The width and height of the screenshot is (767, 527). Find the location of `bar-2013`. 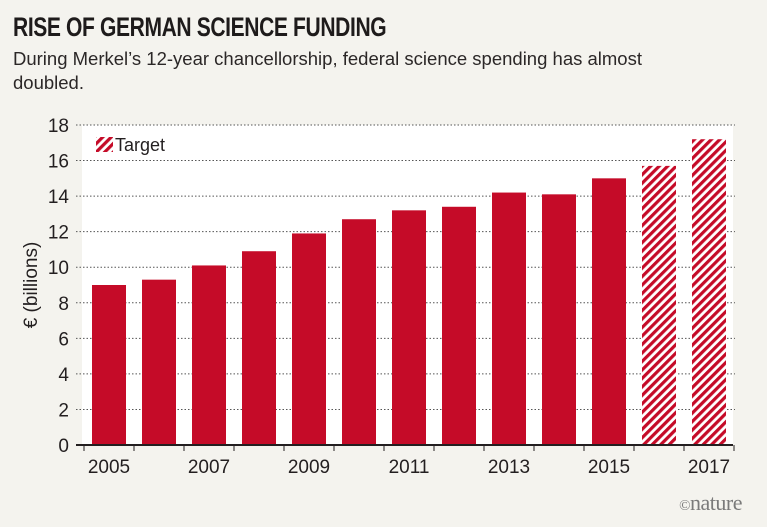

bar-2013 is located at coordinates (509, 318).